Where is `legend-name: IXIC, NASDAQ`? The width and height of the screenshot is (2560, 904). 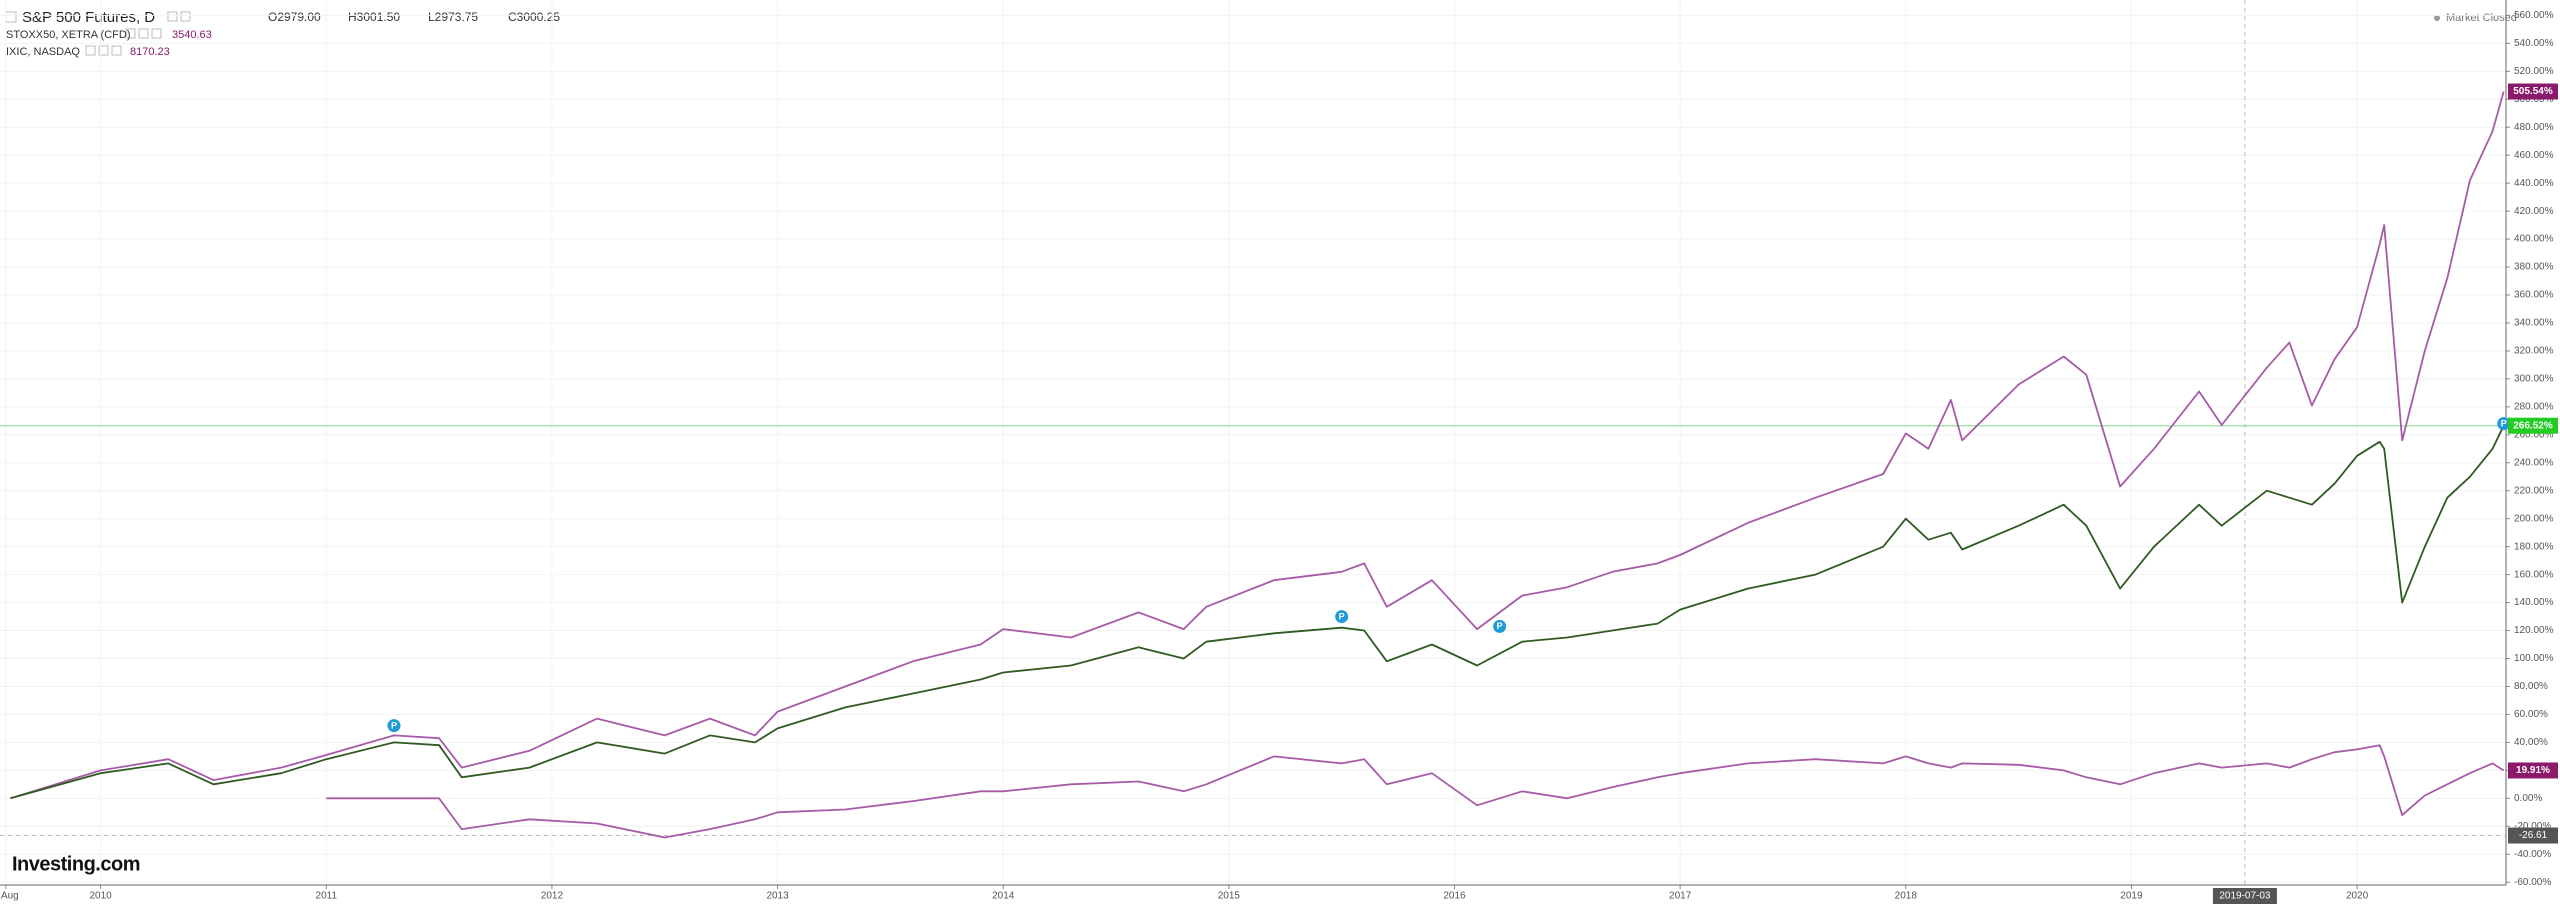 legend-name: IXIC, NASDAQ is located at coordinates (43, 52).